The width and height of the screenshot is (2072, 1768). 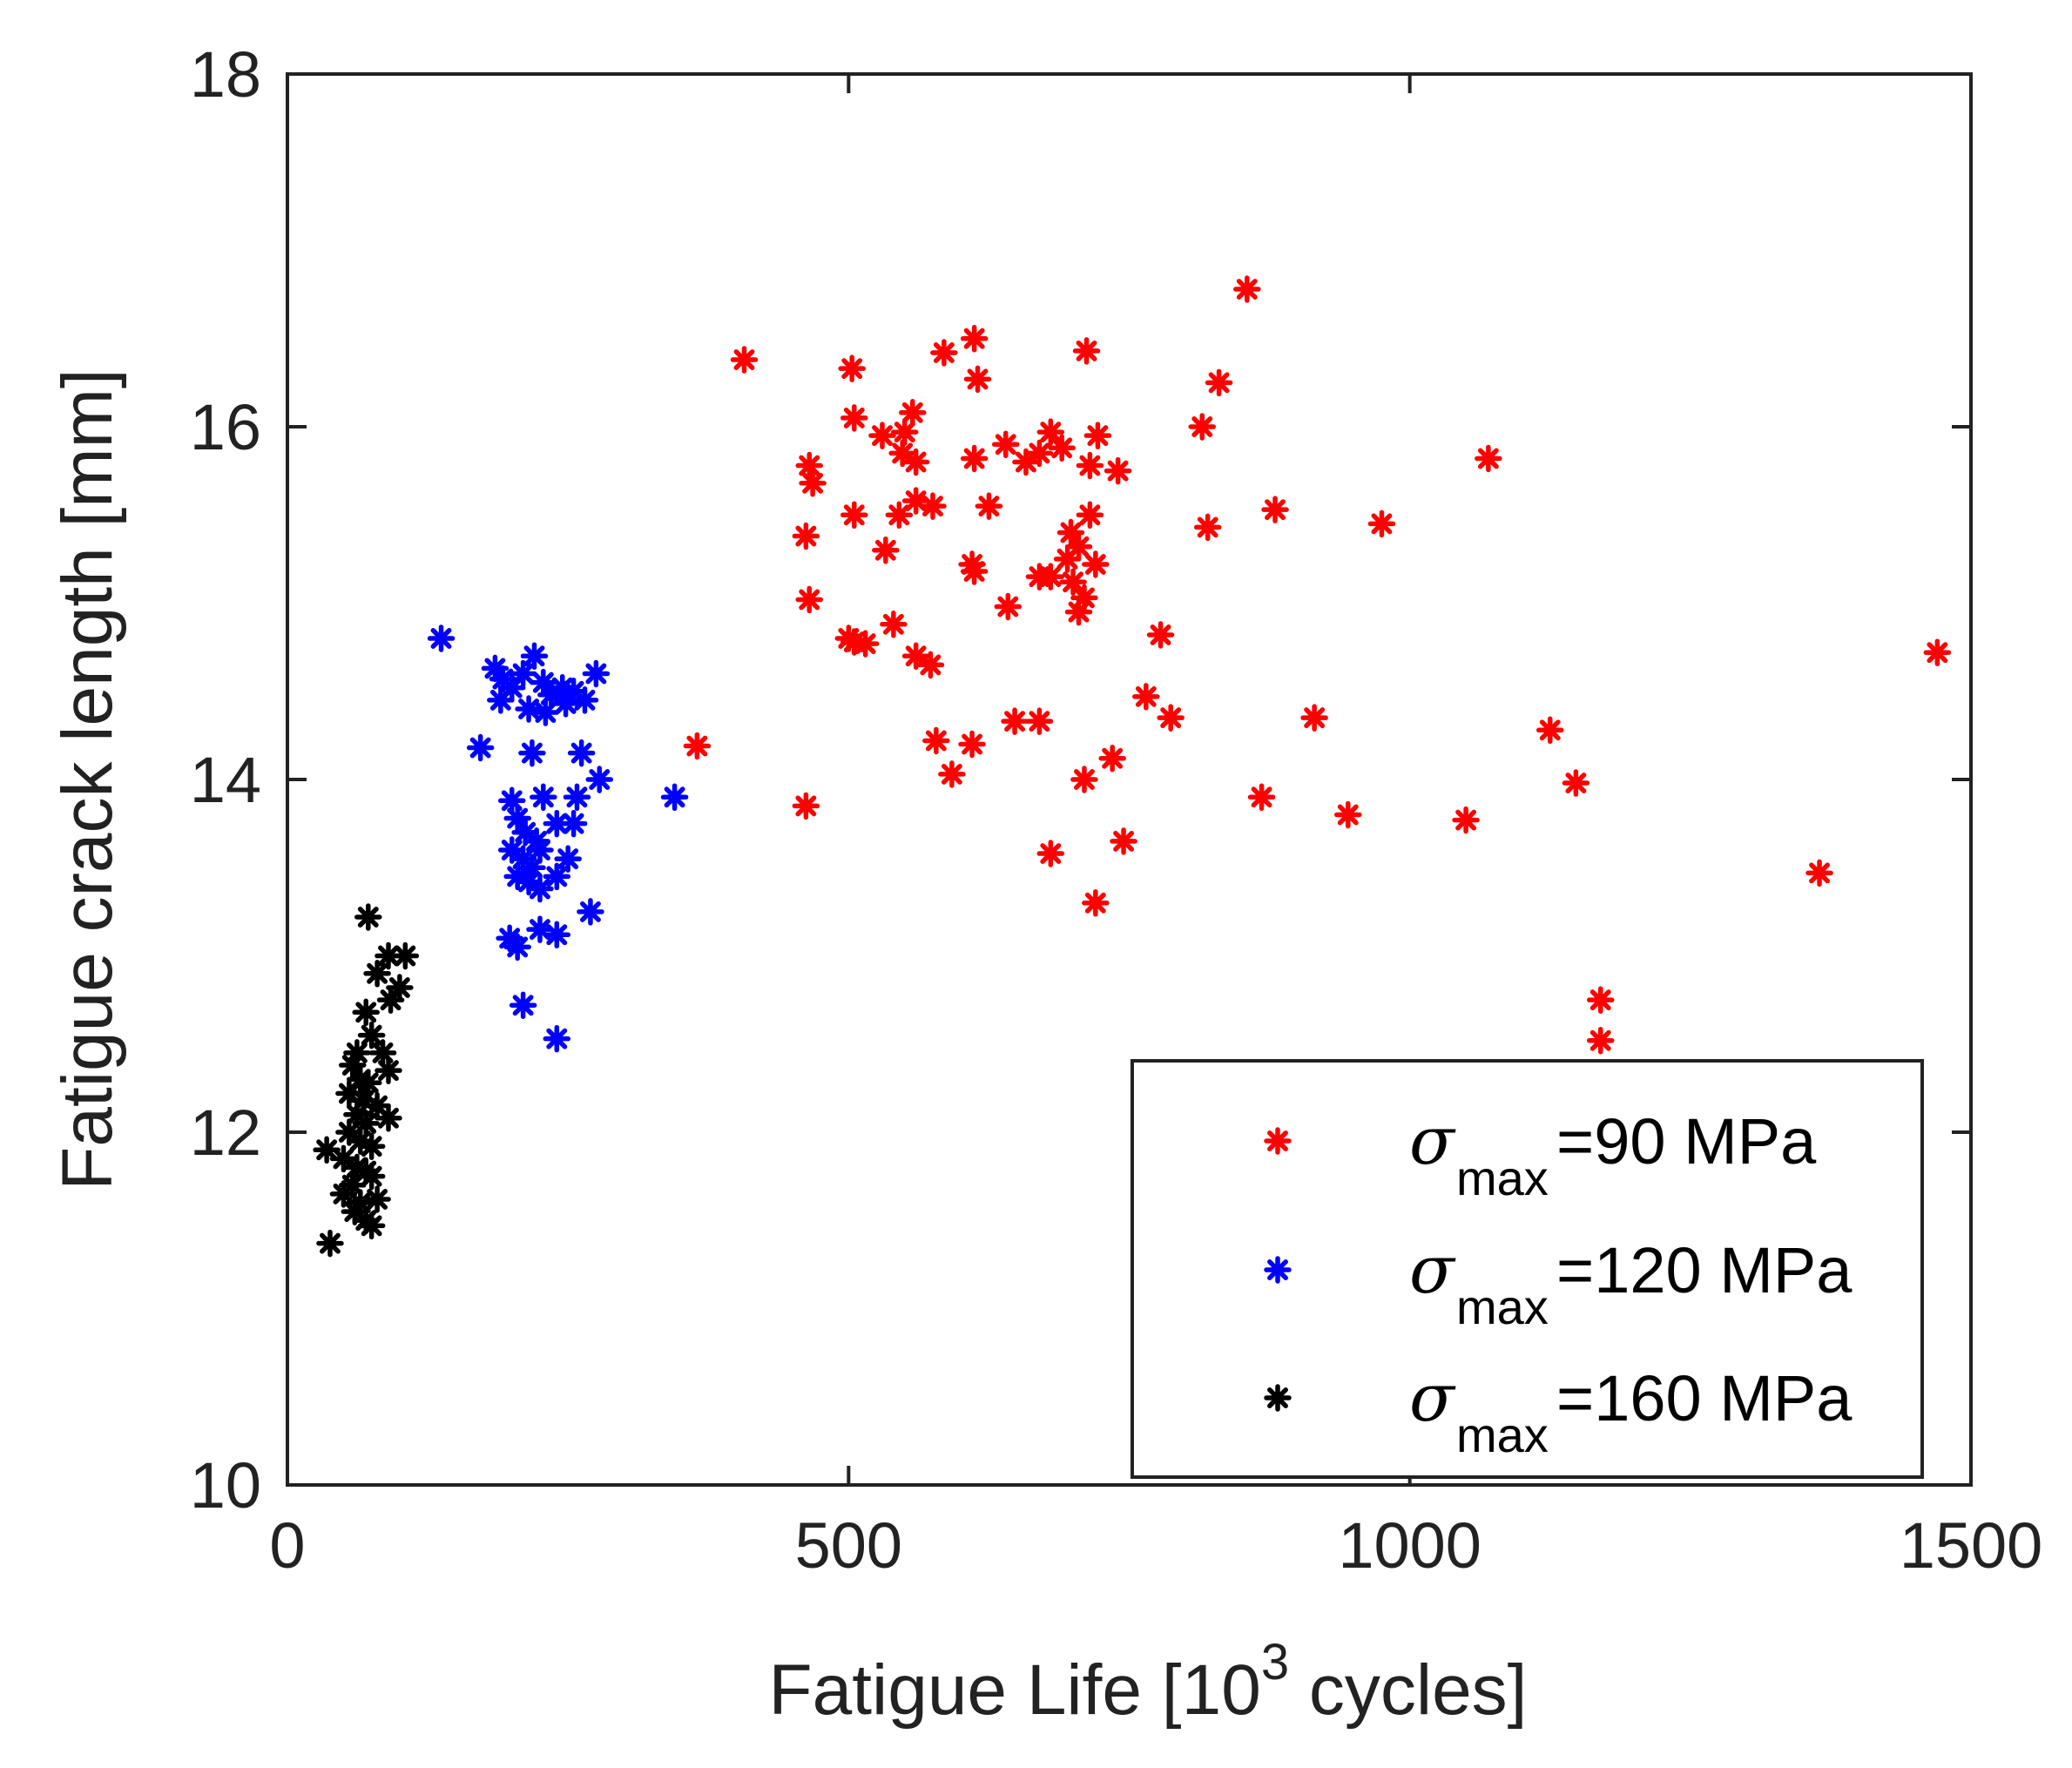 What do you see at coordinates (1148, 1682) in the screenshot?
I see `x-axis-title: Fatigue Life [103 cycles]` at bounding box center [1148, 1682].